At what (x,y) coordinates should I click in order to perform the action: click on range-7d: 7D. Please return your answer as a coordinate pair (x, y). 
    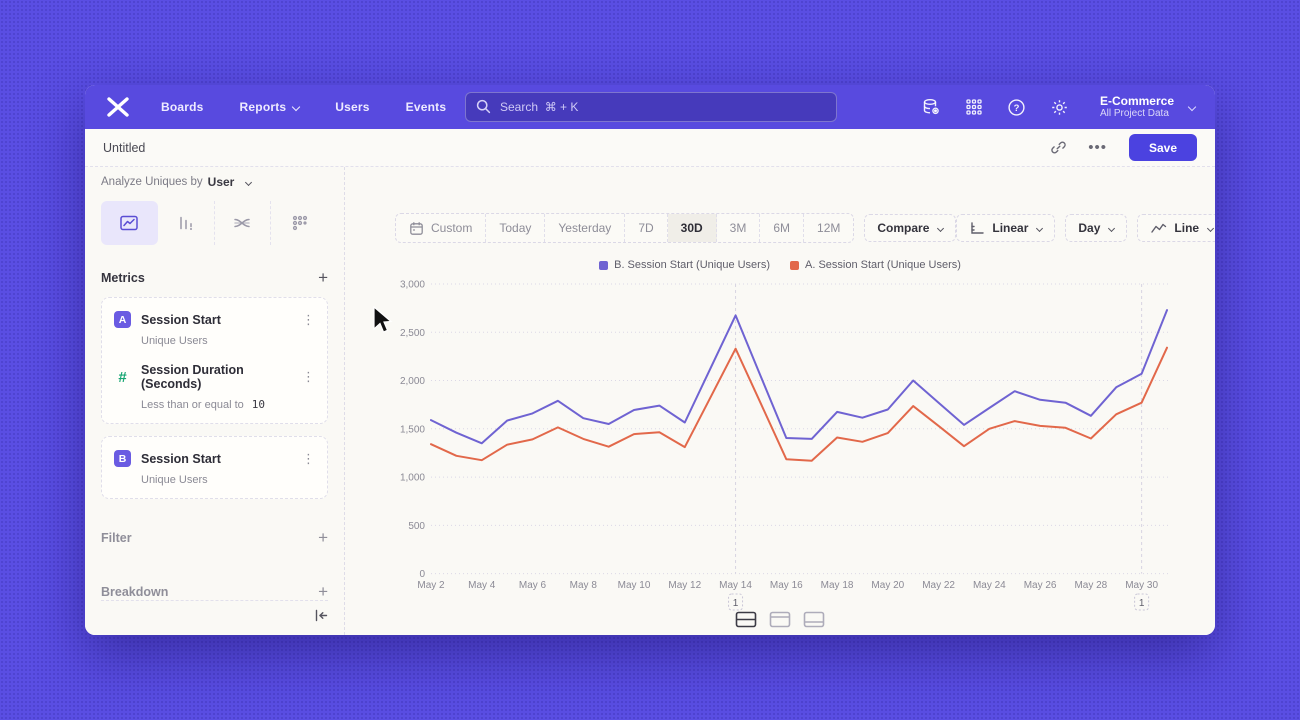
    Looking at the image, I should click on (646, 228).